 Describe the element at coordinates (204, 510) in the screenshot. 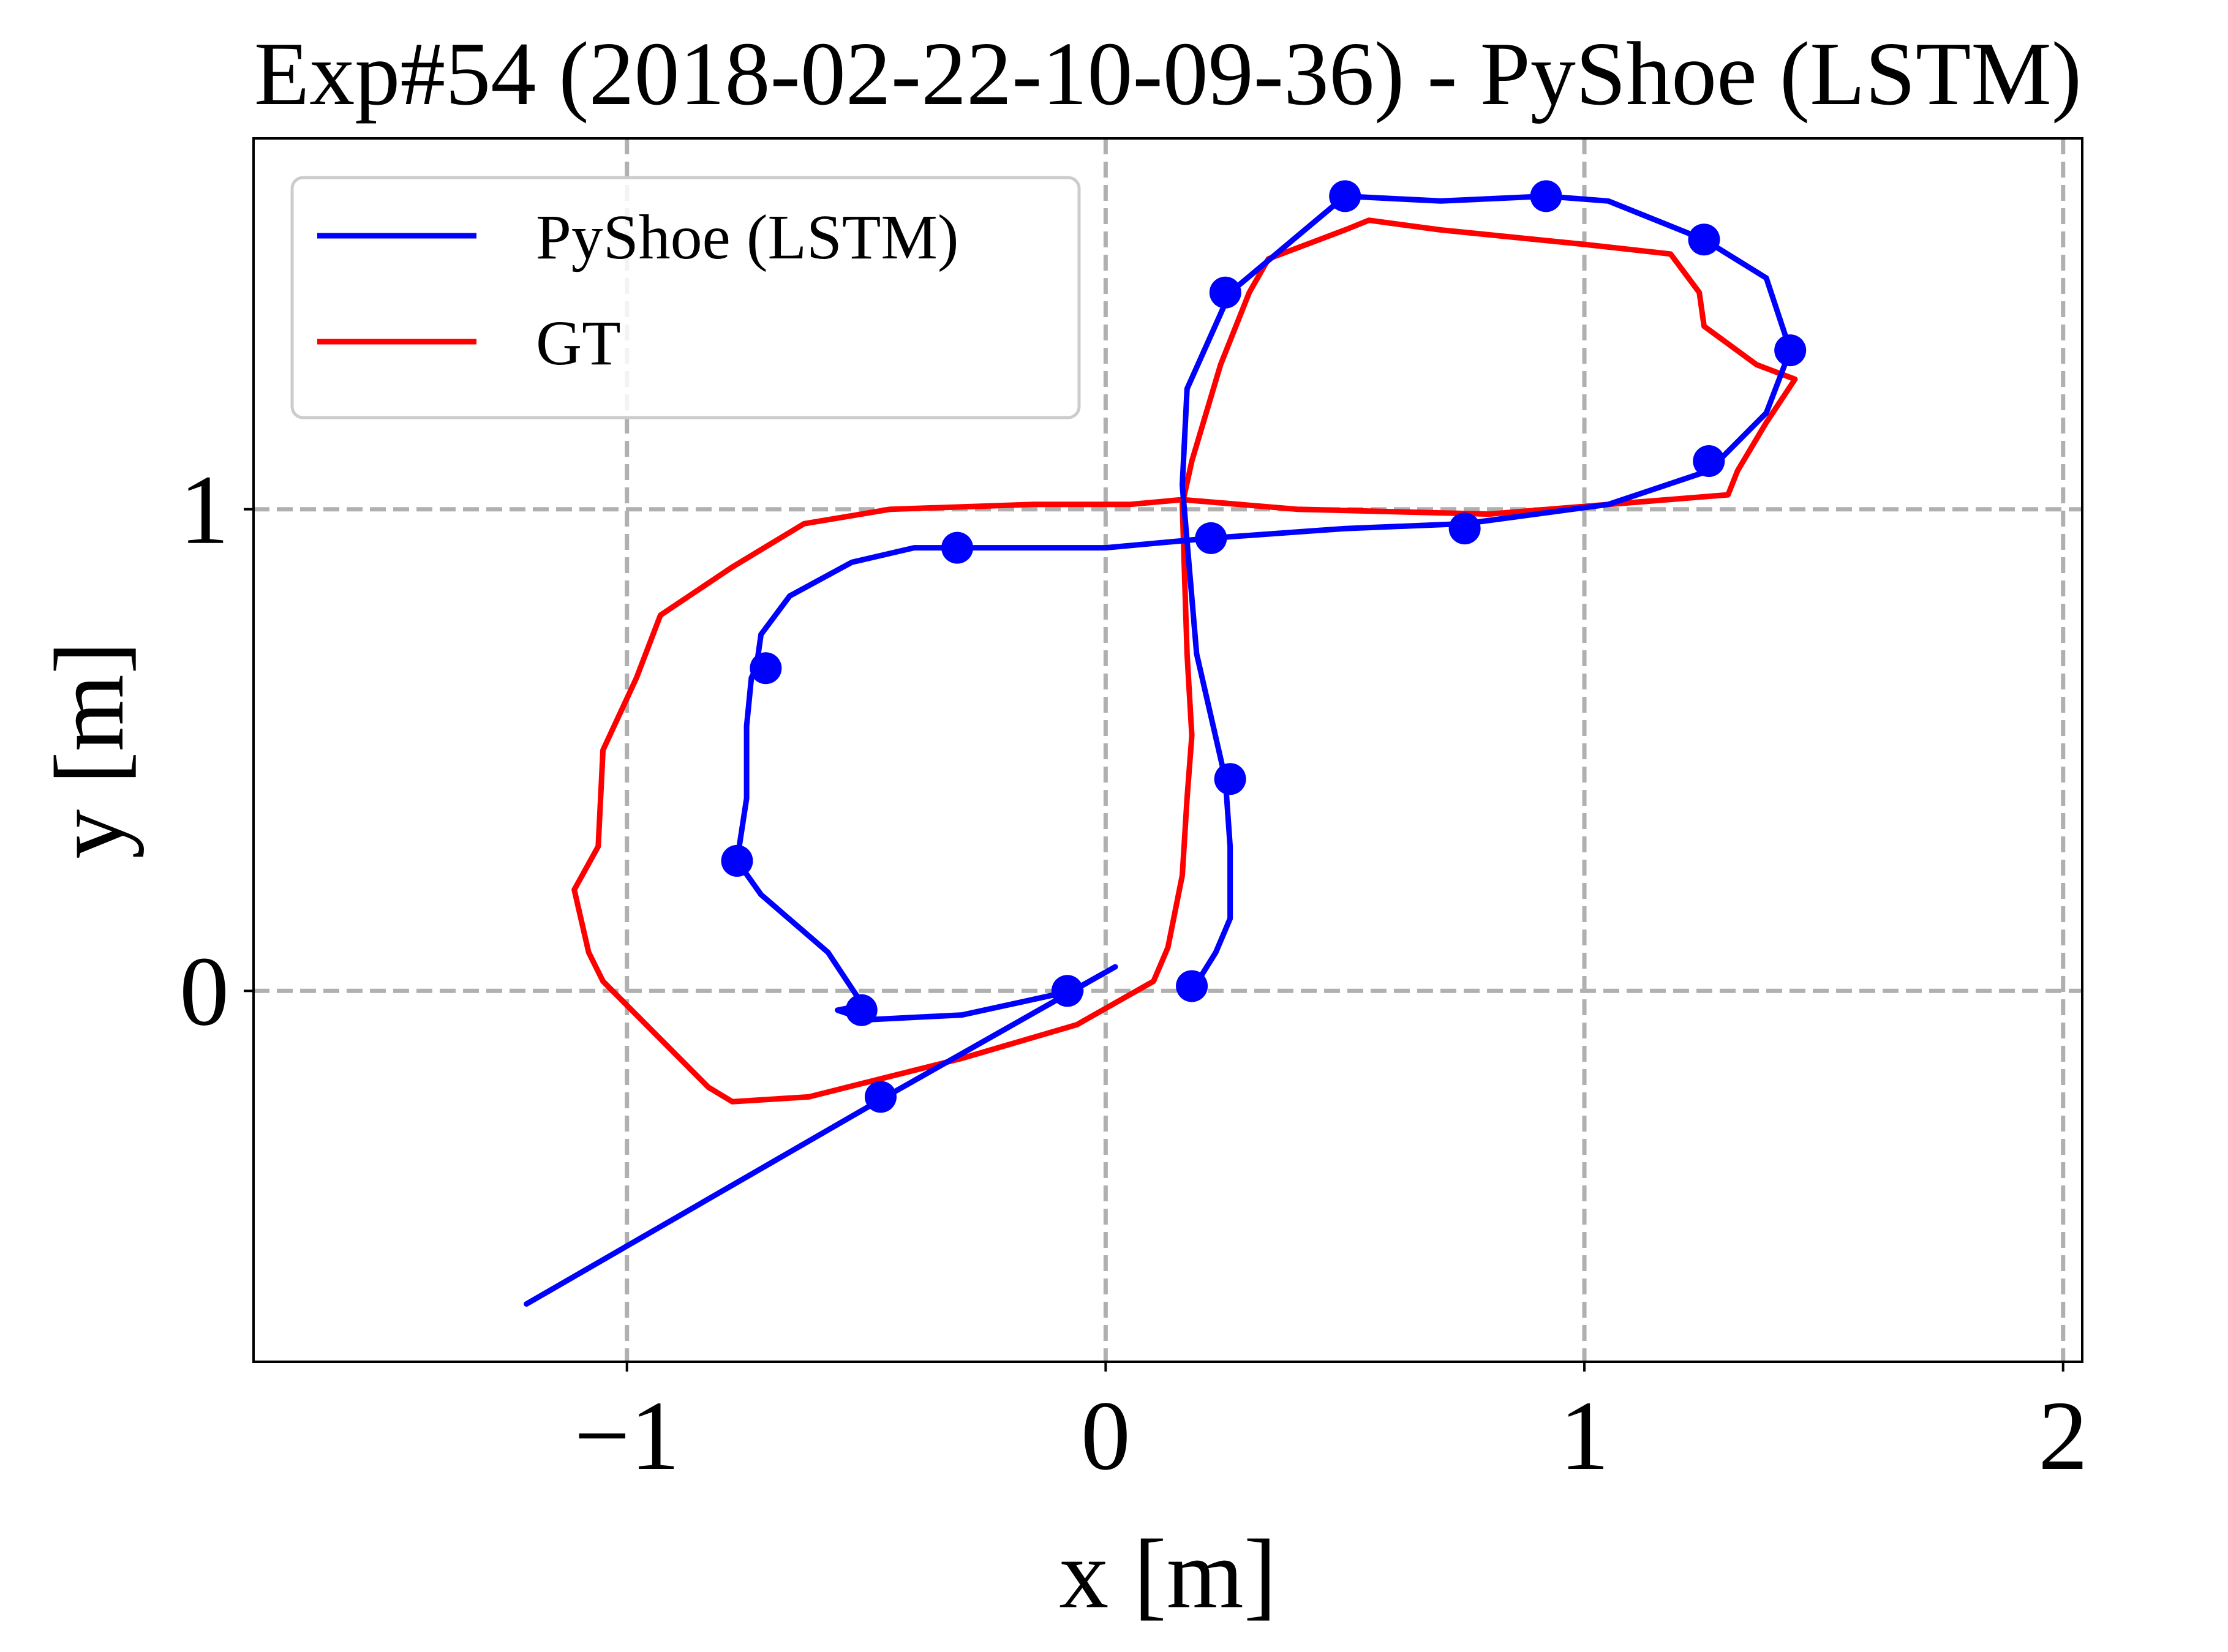

I see `y-tick-label: 1` at that location.